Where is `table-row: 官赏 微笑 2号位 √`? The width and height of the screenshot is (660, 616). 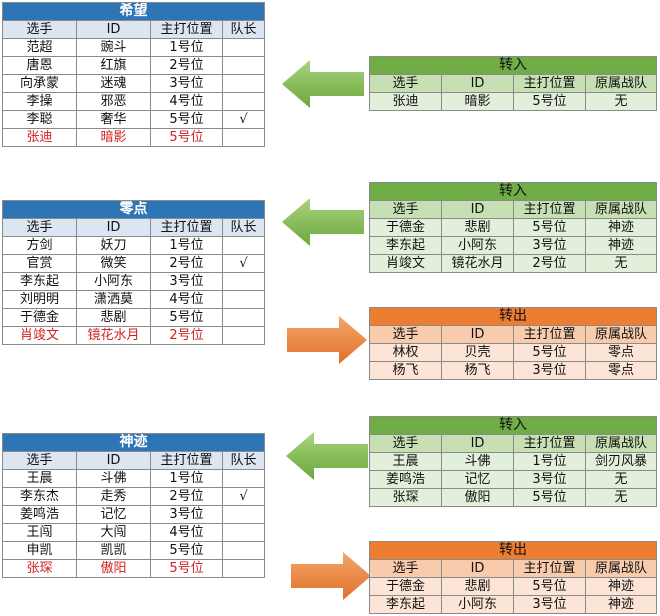
table-row: 官赏 微笑 2号位 √ is located at coordinates (133, 263).